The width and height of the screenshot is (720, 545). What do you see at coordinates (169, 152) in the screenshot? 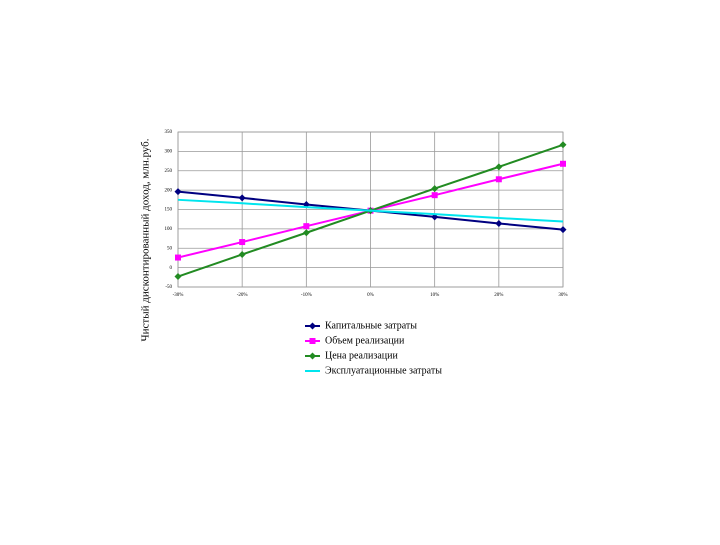
I see `y-tick-label: 300` at bounding box center [169, 152].